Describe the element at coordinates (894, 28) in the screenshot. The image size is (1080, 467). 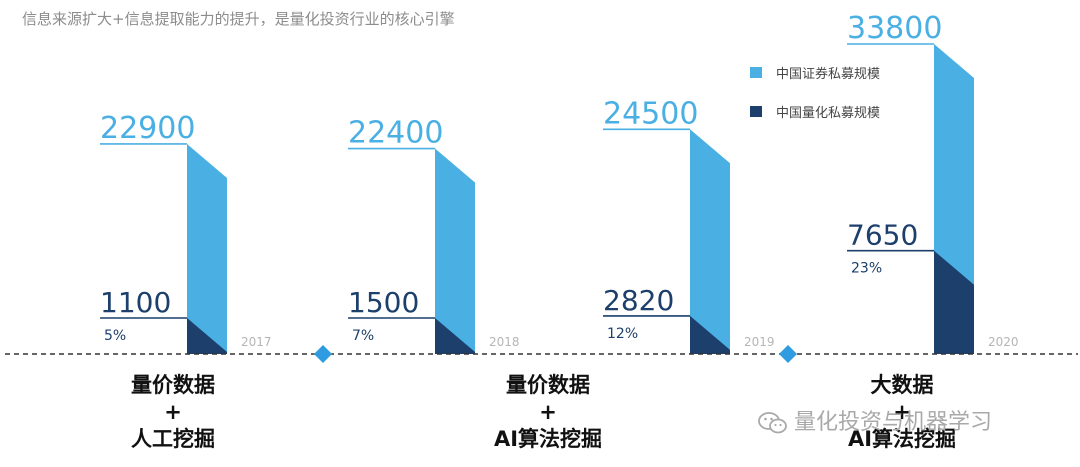
I see `value-label-securities-2020: 33800` at that location.